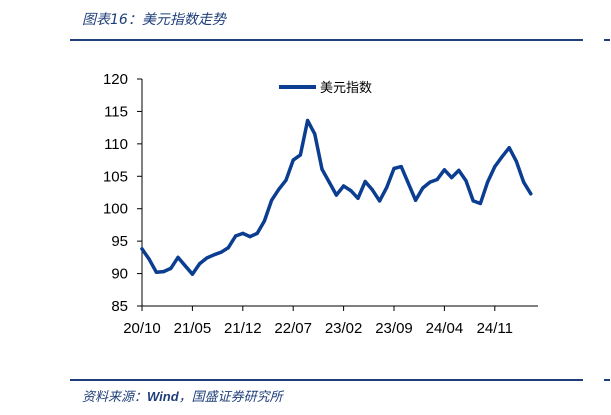 The image size is (611, 415). Describe the element at coordinates (230, 397) in the screenshot. I see `source-suffix: ，国盛证券研究所` at that location.